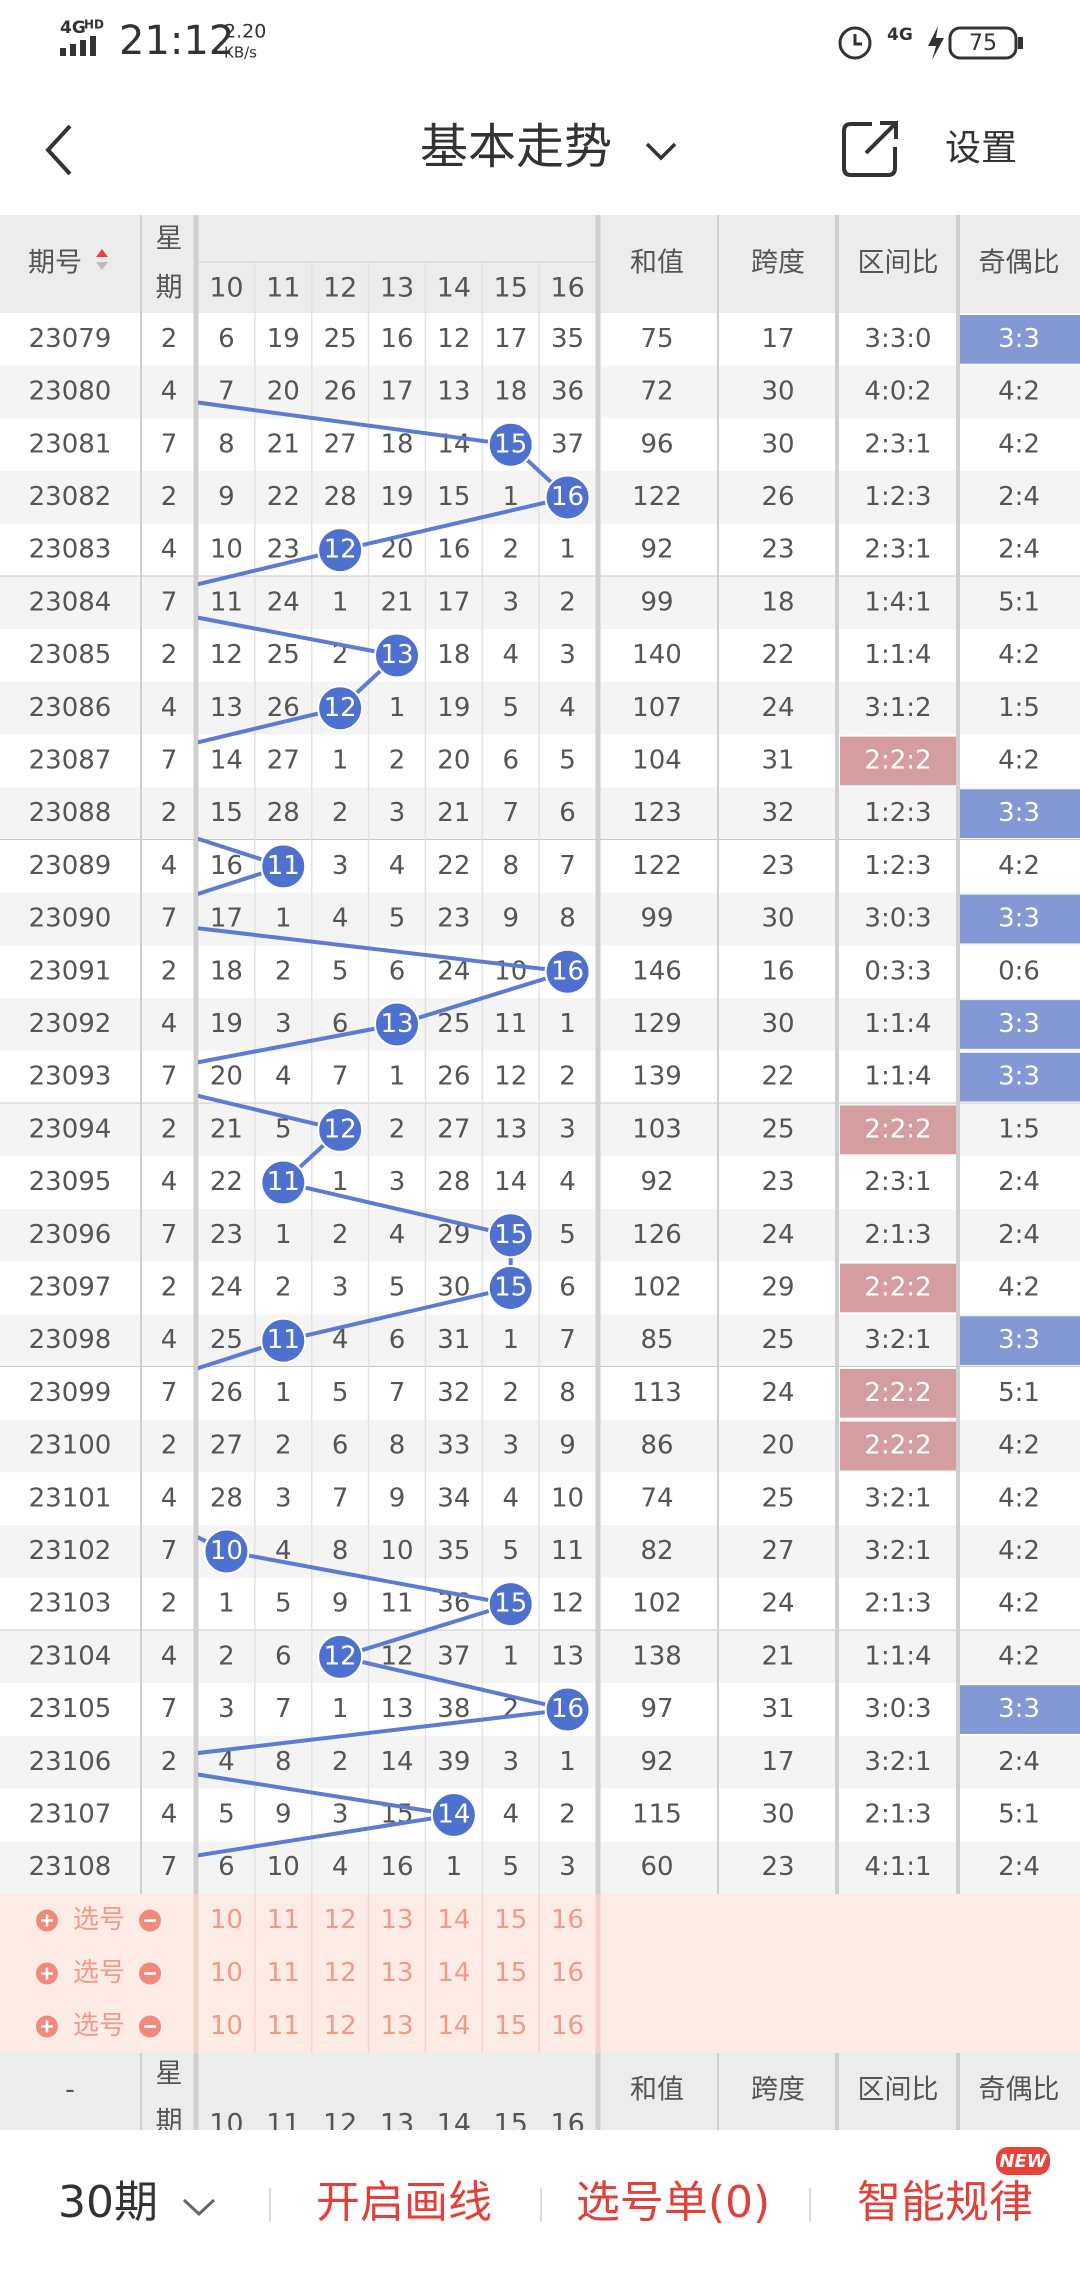  What do you see at coordinates (340, 1709) in the screenshot?
I see `omission-value: 1` at bounding box center [340, 1709].